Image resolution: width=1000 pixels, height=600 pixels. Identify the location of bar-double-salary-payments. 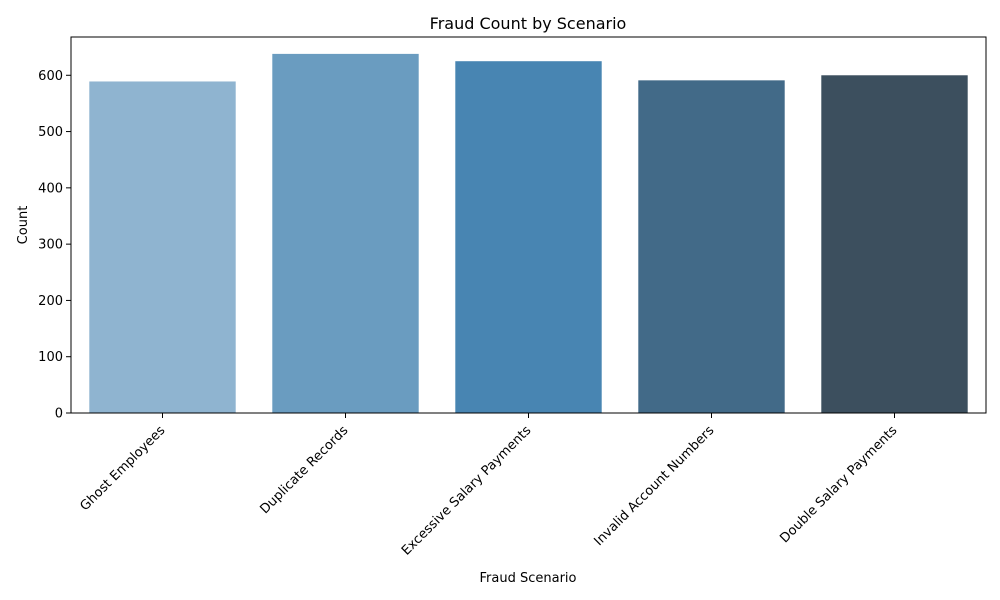
(894, 244).